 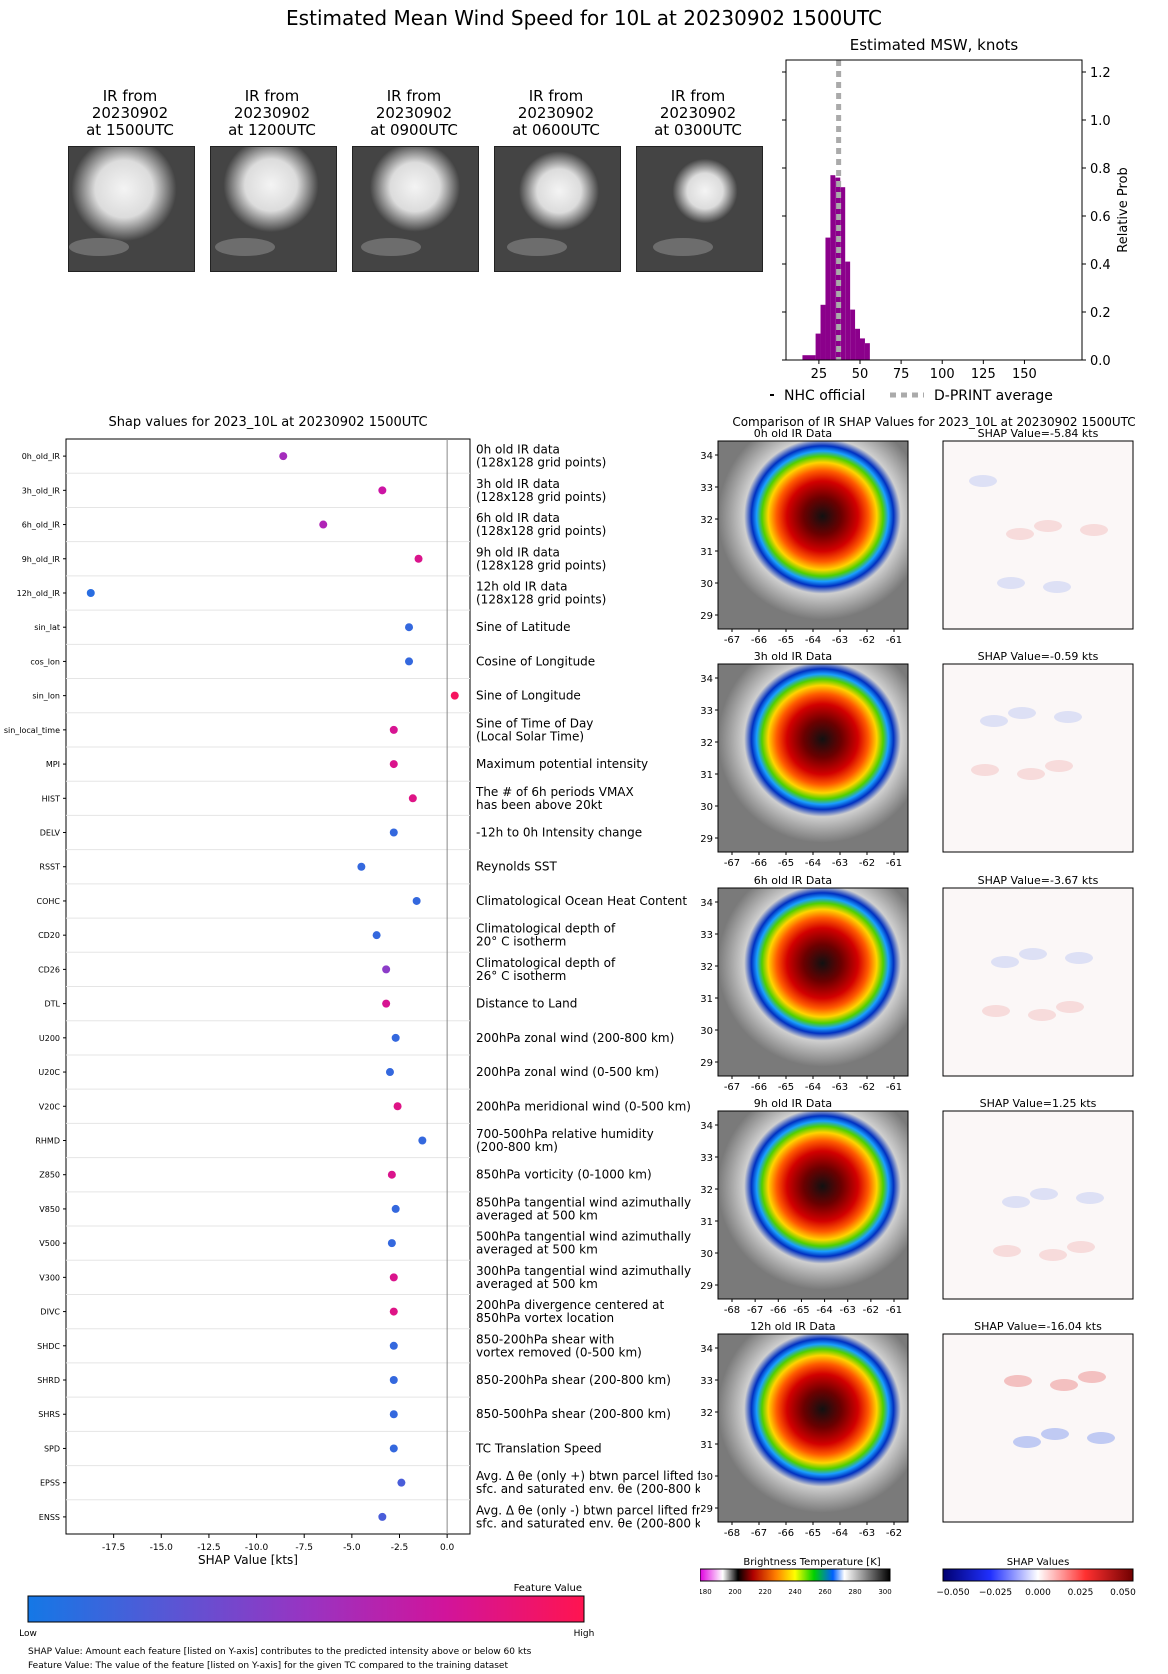 What do you see at coordinates (52, 1448) in the screenshot?
I see `feature-tick-label: SPD` at bounding box center [52, 1448].